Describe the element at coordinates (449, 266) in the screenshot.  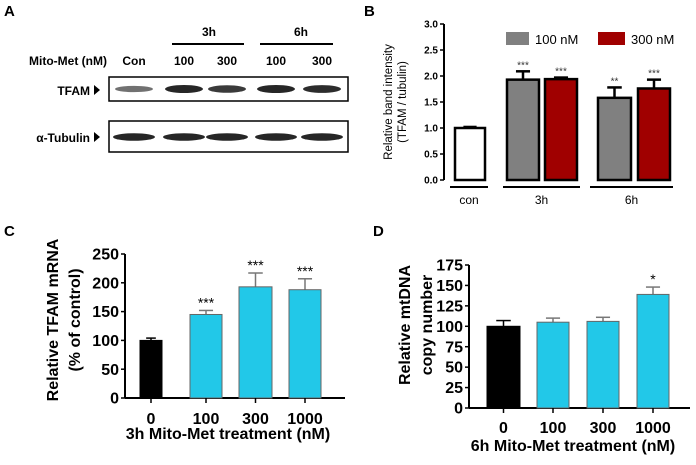
I see `y-tick-label: 175` at that location.